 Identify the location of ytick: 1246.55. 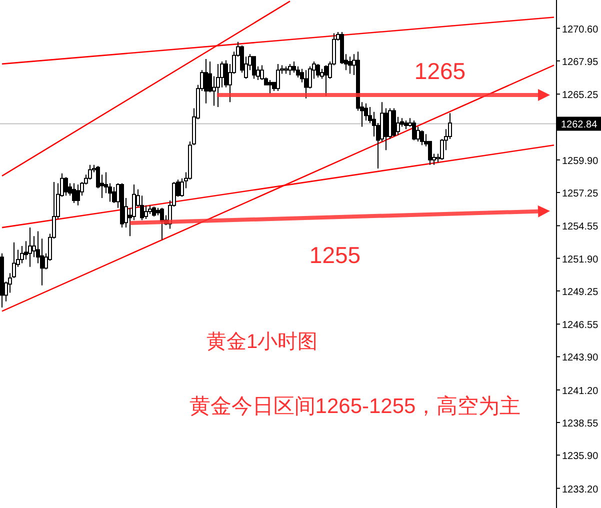
(580, 326).